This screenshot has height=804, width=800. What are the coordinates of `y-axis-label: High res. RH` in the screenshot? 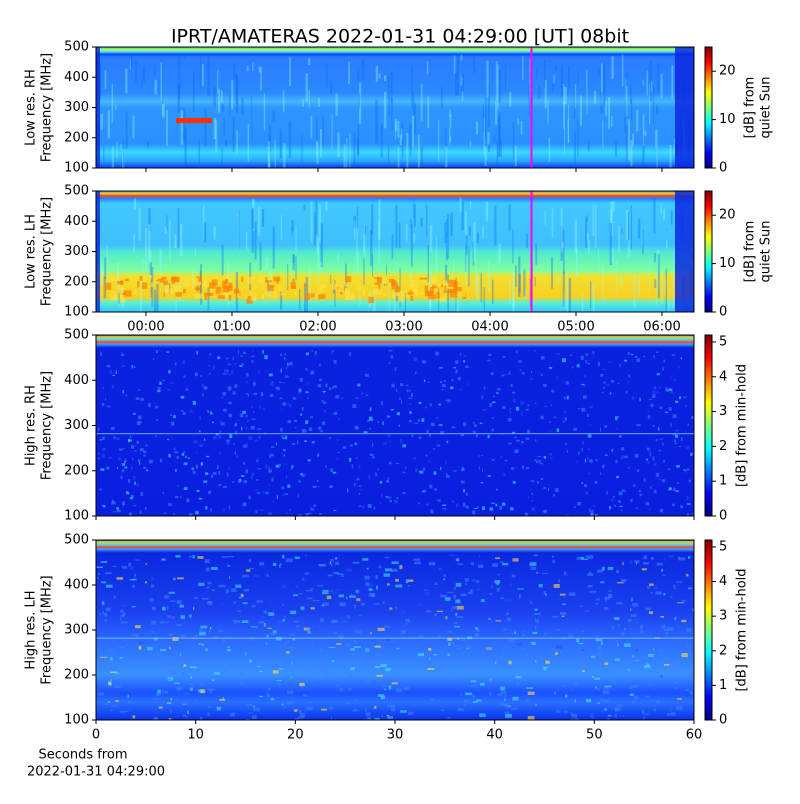 It's located at (31, 425).